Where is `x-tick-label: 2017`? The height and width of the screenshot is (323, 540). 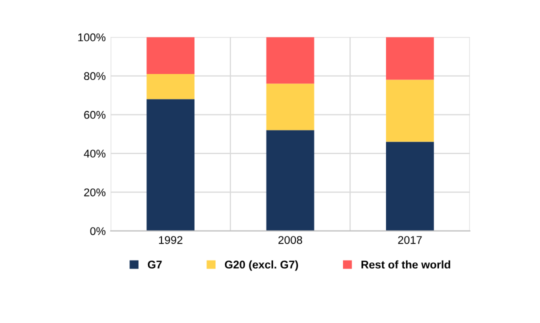
x-tick-label: 2017 is located at coordinates (410, 240).